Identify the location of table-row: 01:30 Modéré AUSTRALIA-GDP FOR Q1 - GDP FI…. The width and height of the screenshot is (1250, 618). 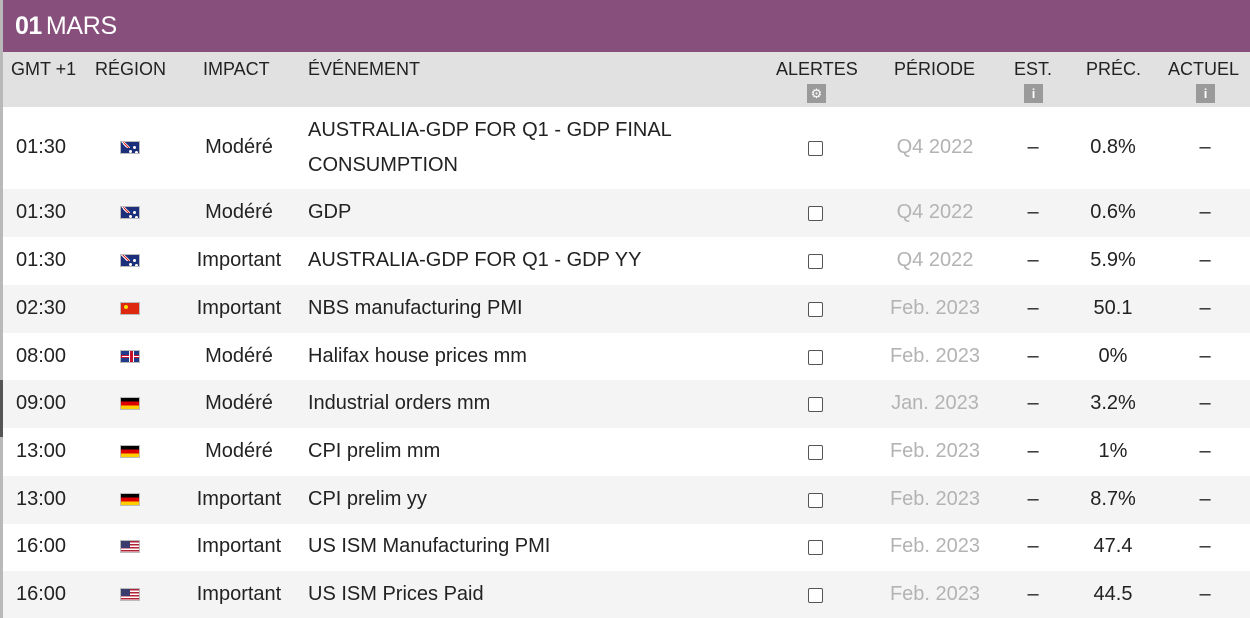
(626, 148).